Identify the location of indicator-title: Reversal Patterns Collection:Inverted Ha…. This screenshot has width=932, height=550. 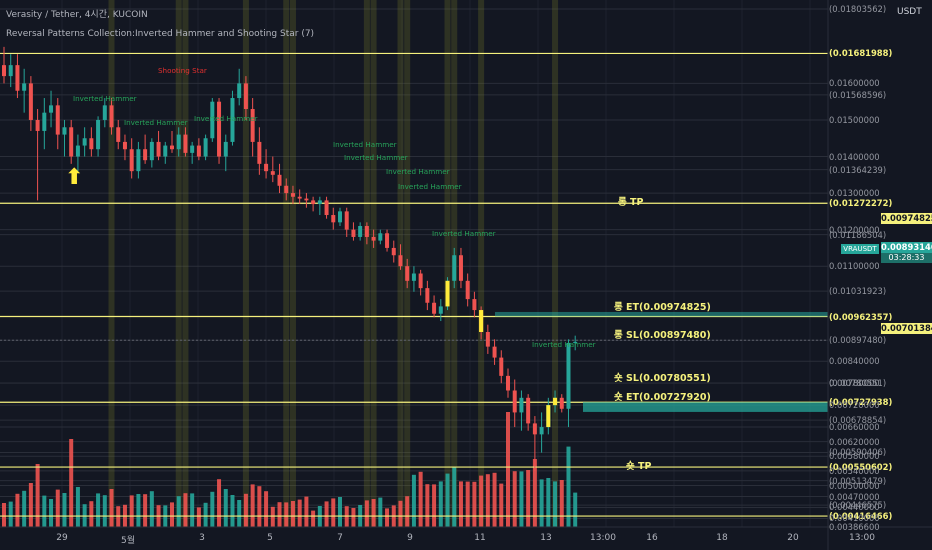
(160, 34).